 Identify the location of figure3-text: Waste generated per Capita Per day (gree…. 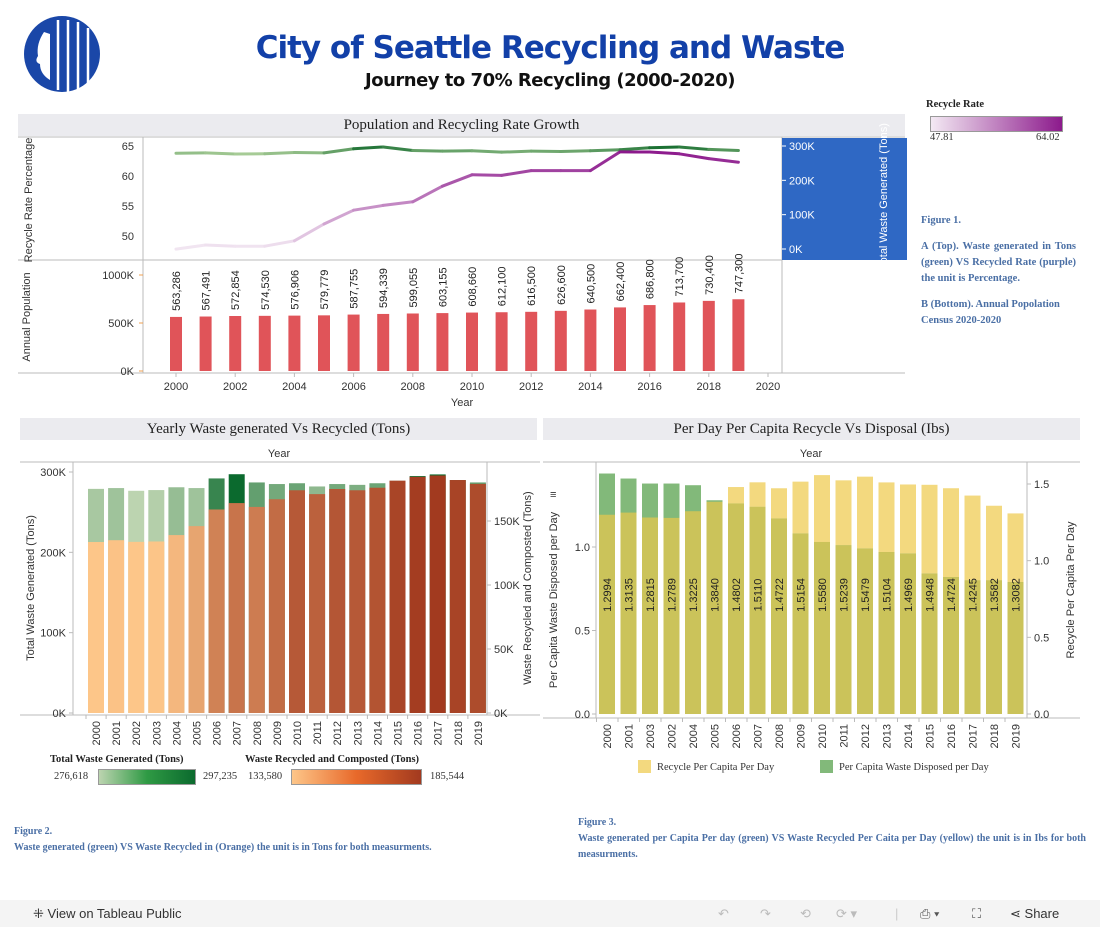
(832, 846).